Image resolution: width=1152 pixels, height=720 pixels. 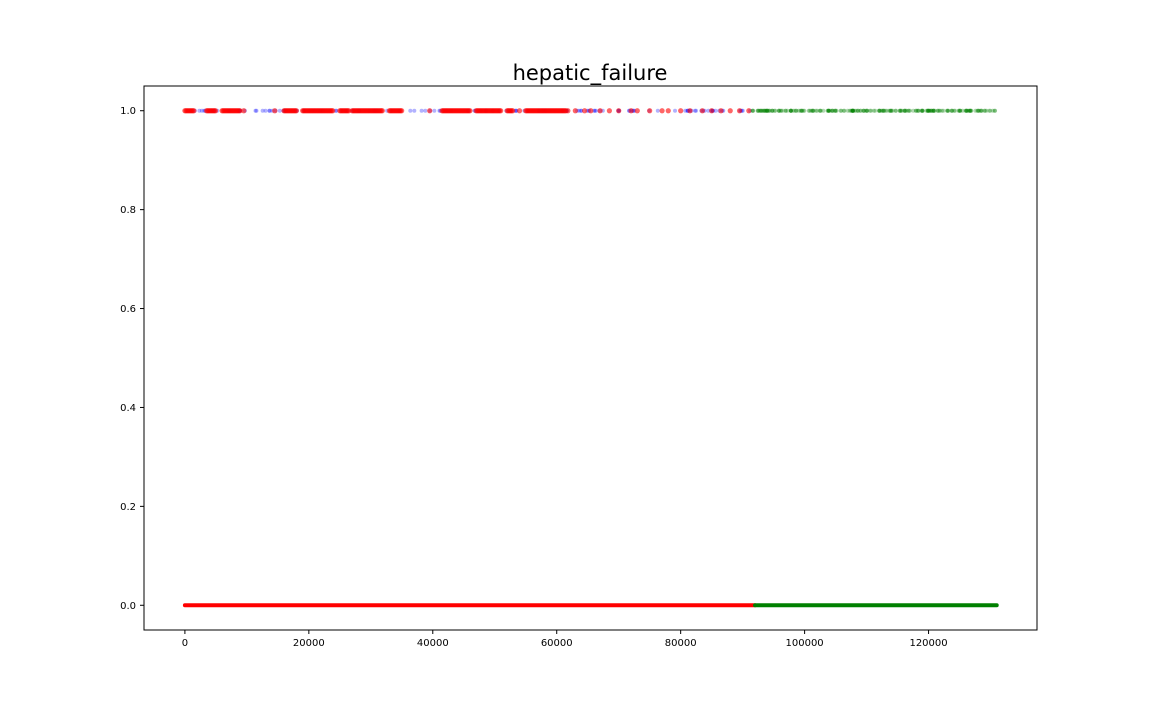 I want to click on x-tick-label: 80000, so click(x=681, y=643).